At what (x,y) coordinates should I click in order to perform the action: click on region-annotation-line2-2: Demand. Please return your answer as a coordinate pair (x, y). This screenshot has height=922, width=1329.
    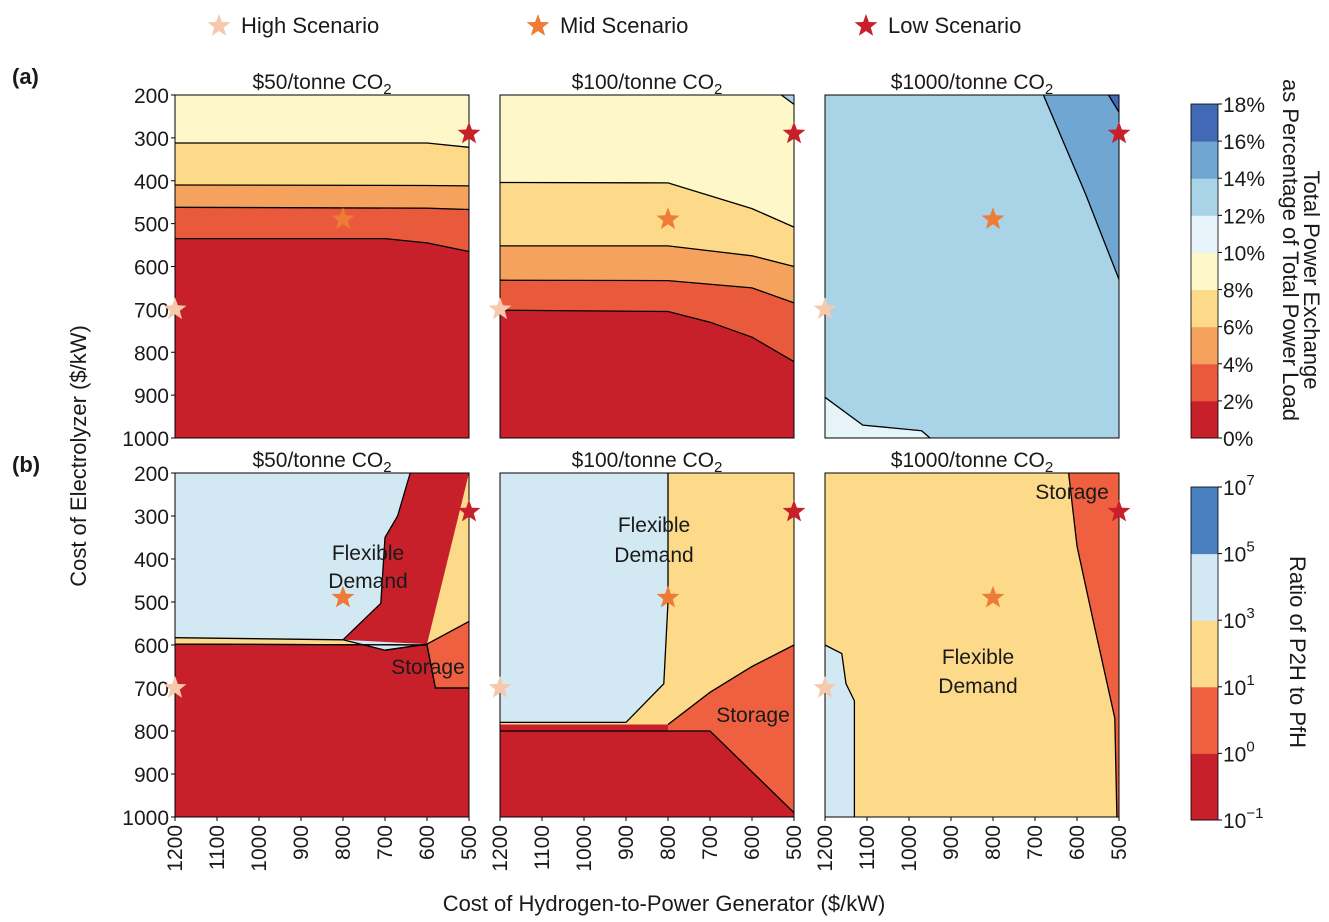
    Looking at the image, I should click on (653, 555).